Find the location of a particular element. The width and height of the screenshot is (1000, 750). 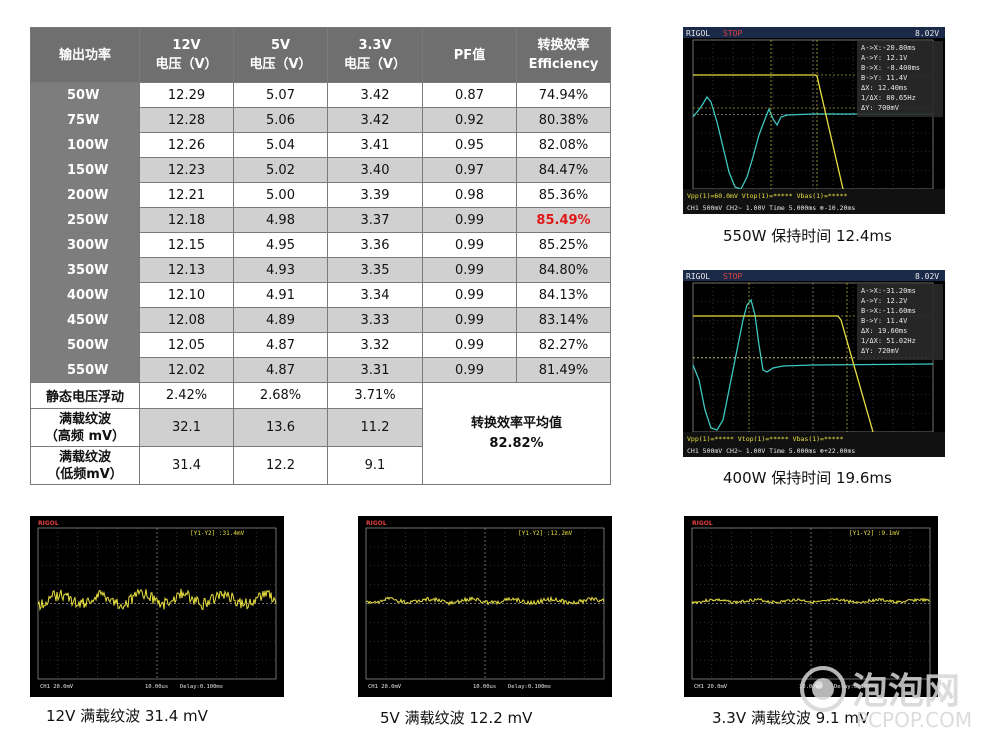

scope2-trig: 8.02V is located at coordinates (927, 276).